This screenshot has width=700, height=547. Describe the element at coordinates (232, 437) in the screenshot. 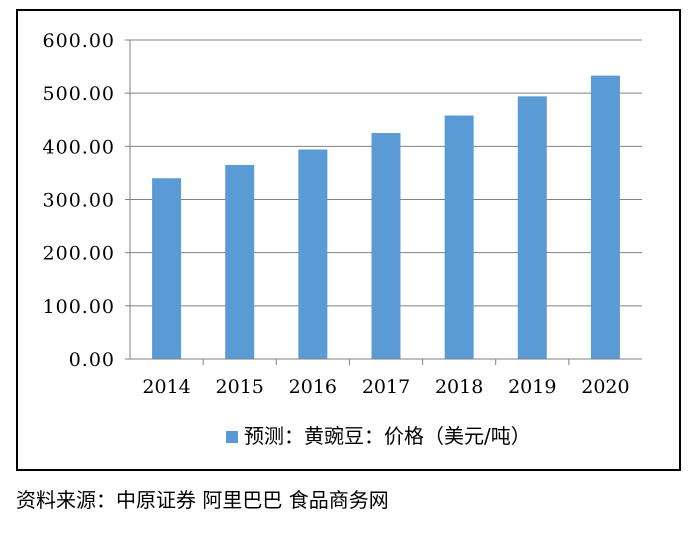

I see `legend-swatch` at that location.